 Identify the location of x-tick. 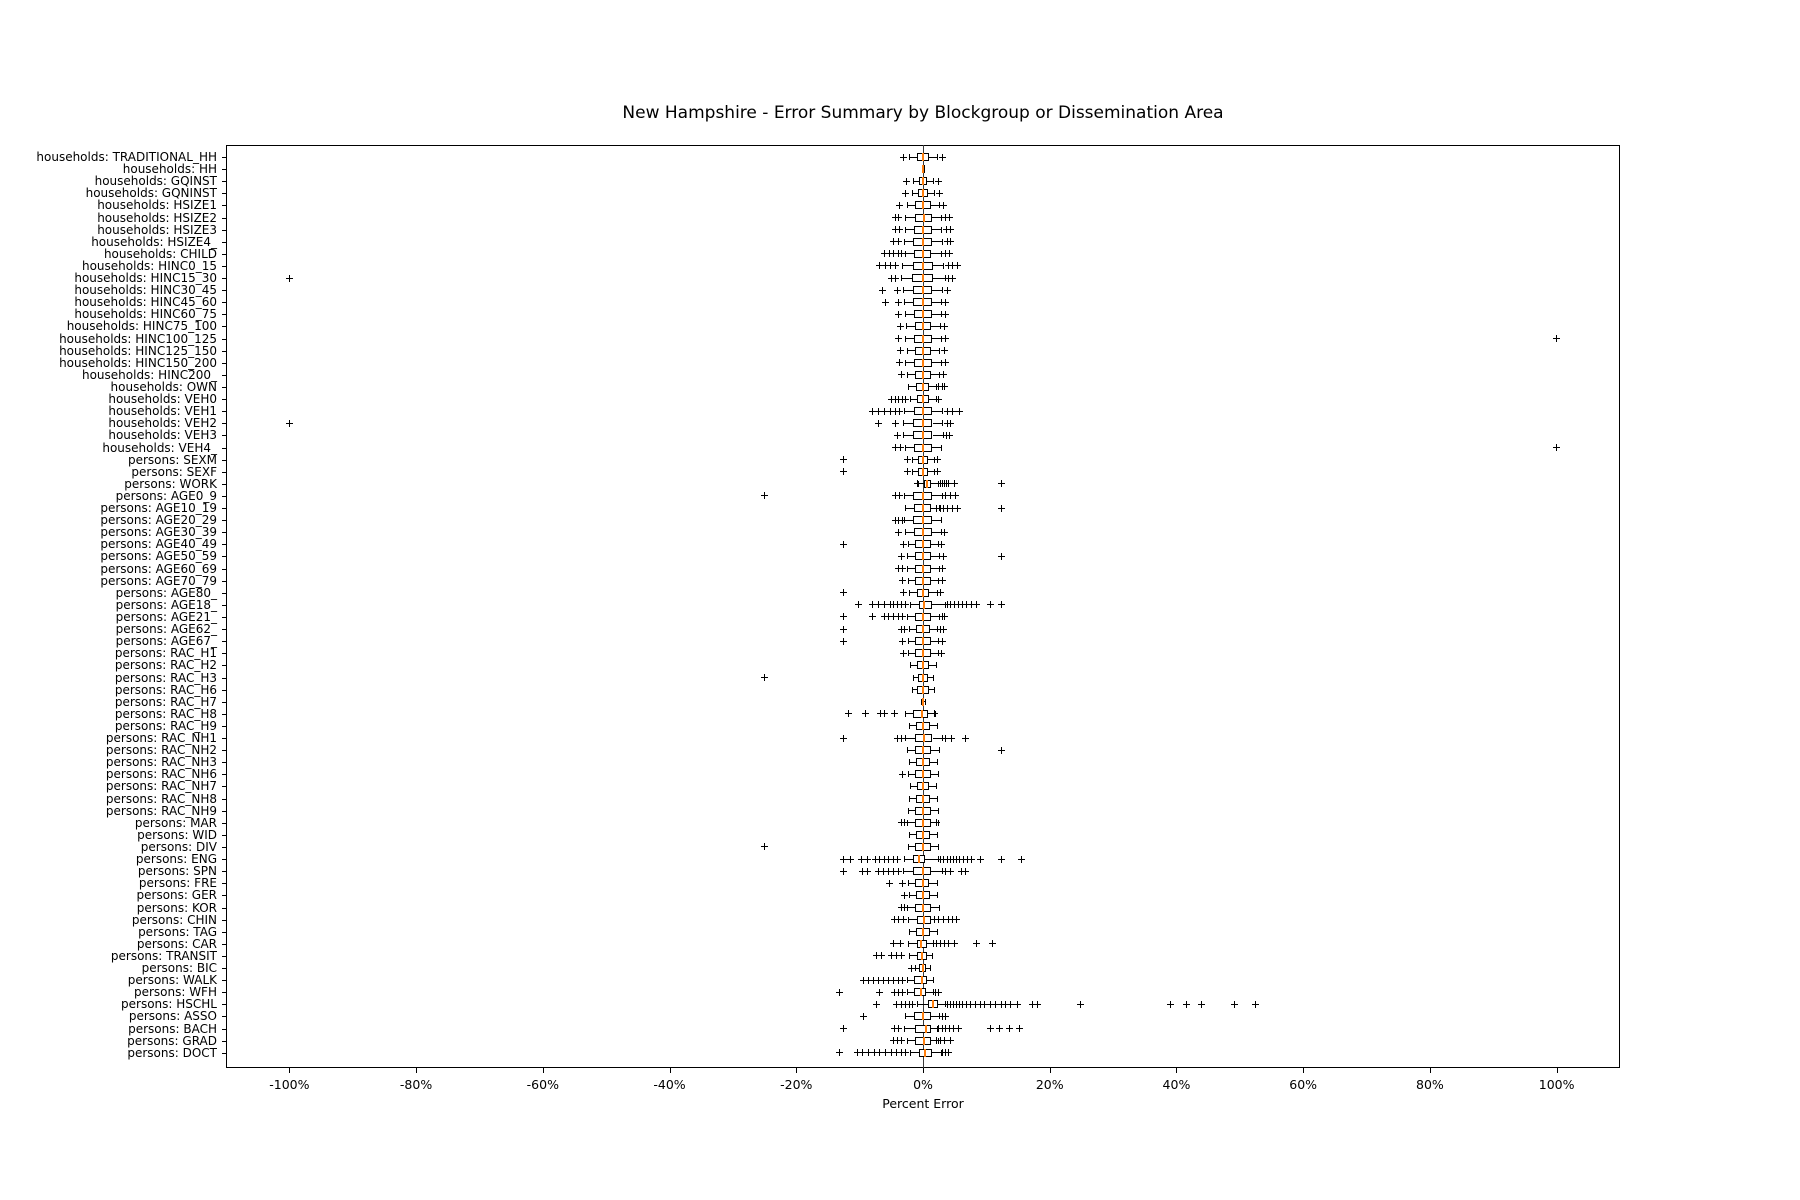
(797, 1070).